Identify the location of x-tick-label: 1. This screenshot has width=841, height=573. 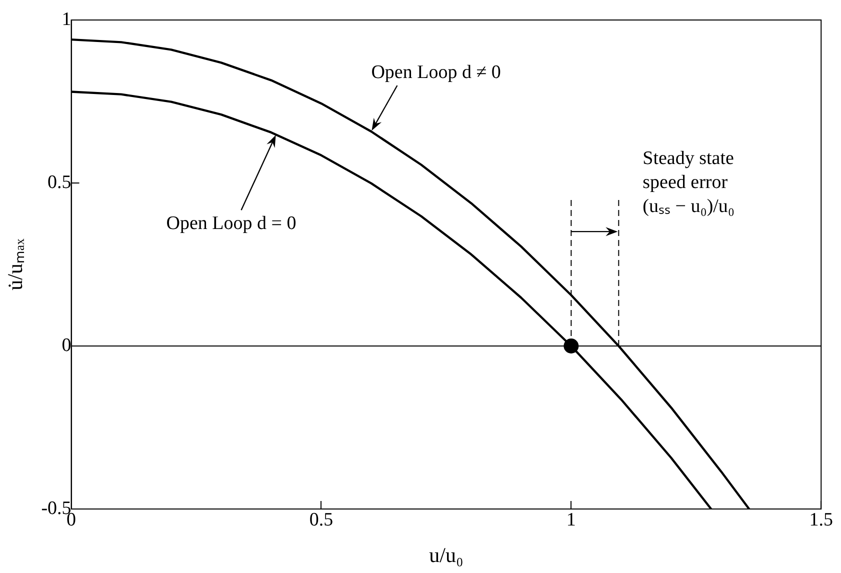
(571, 519).